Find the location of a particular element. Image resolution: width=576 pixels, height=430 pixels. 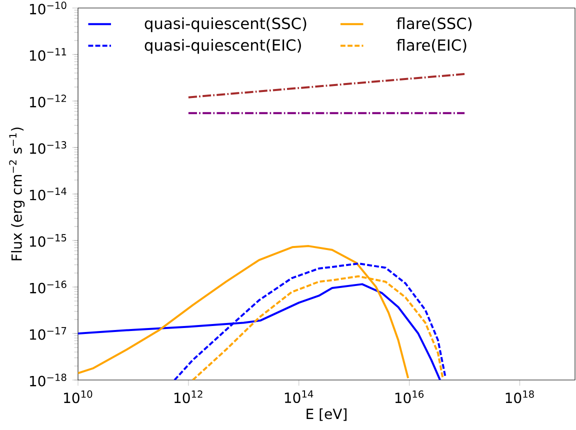

x-axis-title: E [eV] is located at coordinates (326, 414).